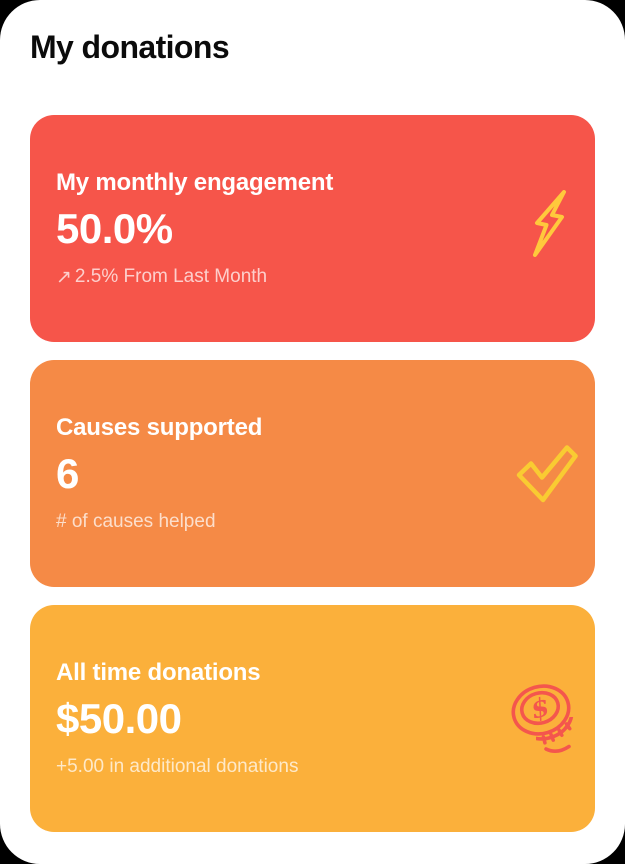  Describe the element at coordinates (67, 473) in the screenshot. I see `card-value: 6` at that location.